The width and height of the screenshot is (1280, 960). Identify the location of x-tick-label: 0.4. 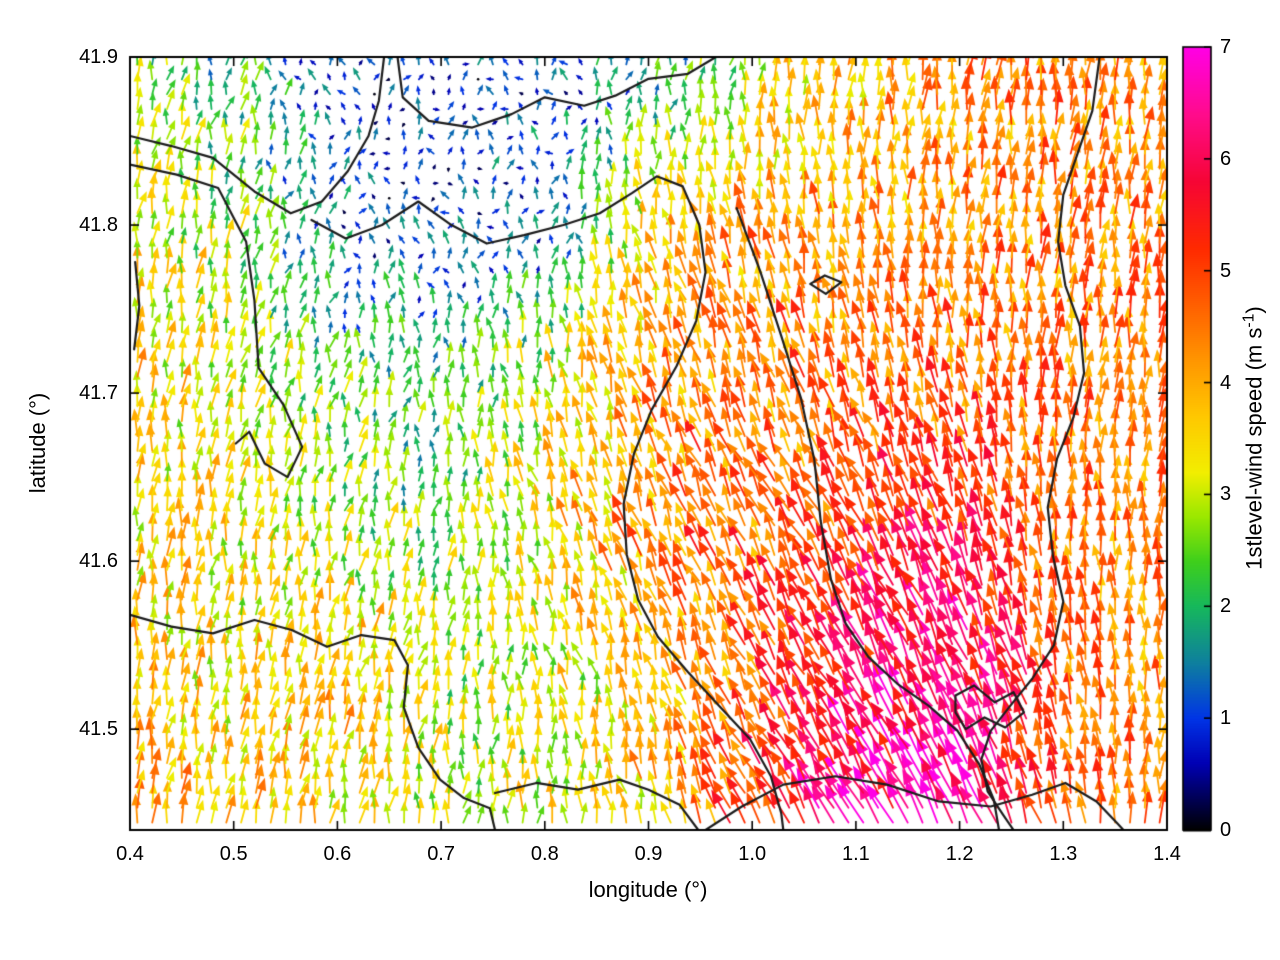
(130, 854).